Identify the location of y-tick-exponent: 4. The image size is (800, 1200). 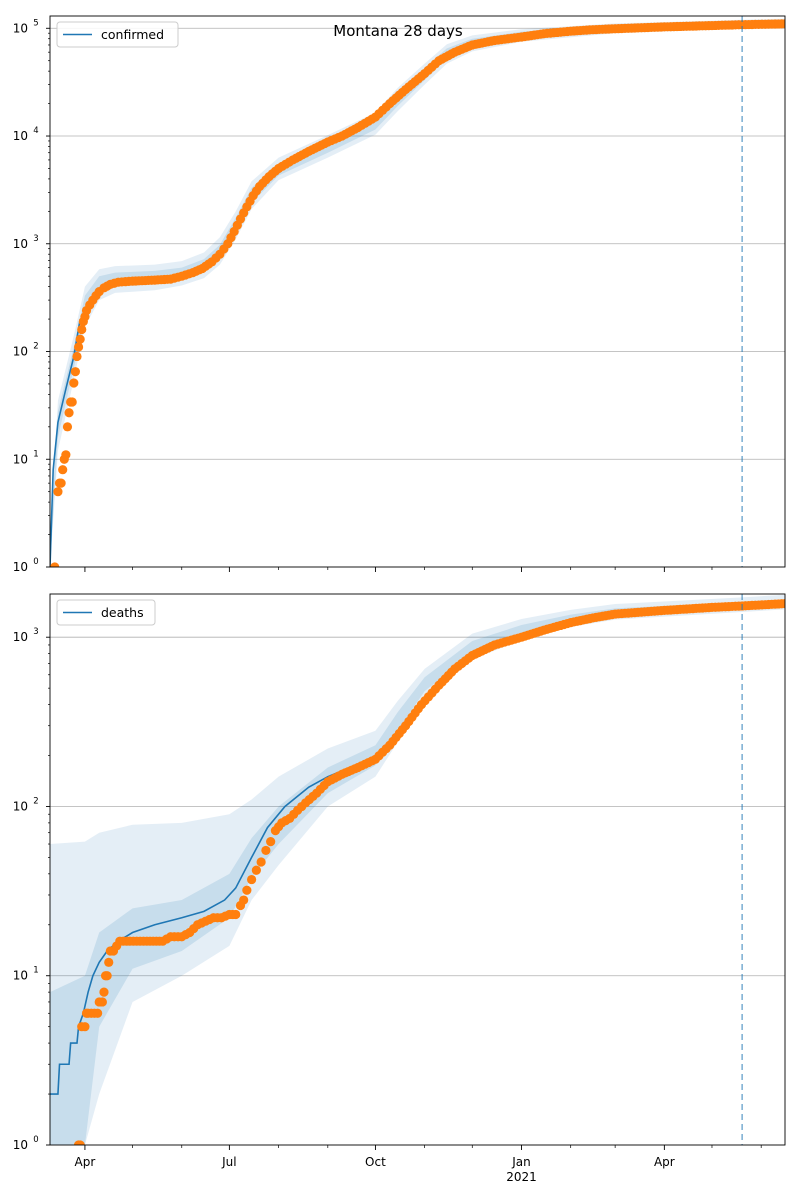
(35, 131).